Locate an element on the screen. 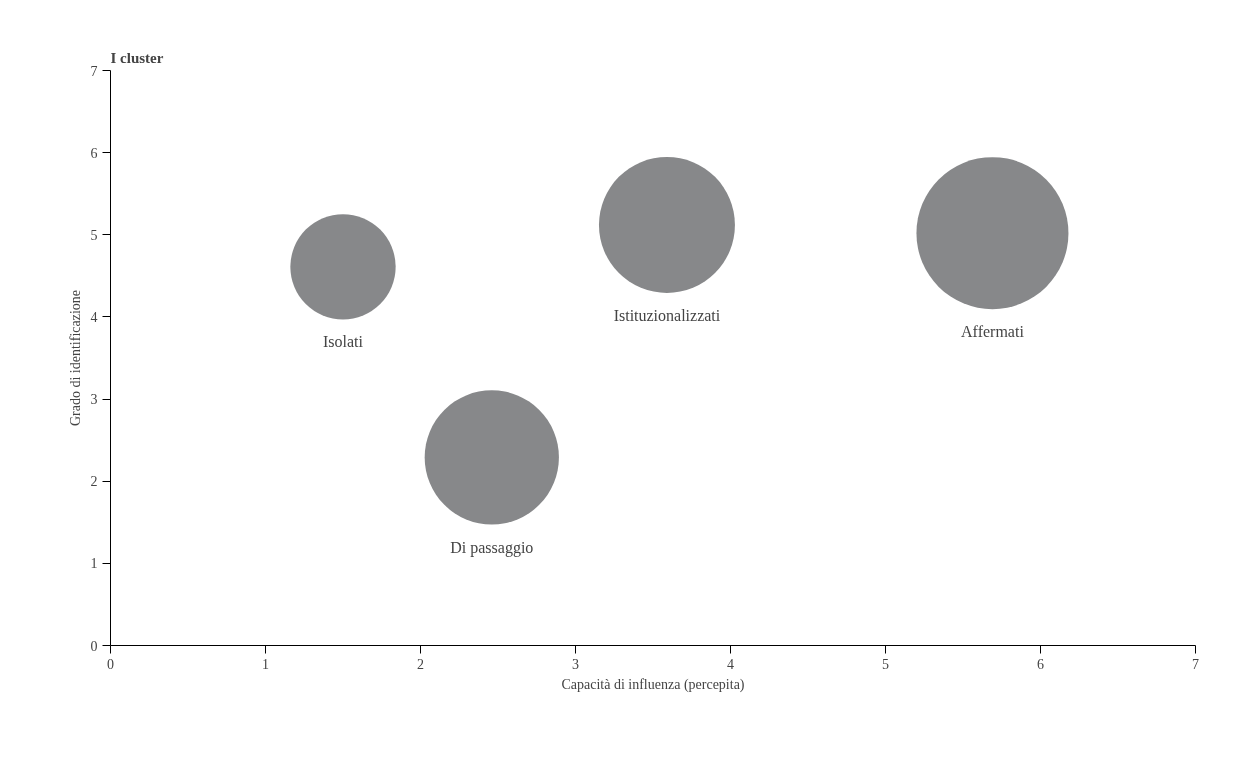 Image resolution: width=1249 pixels, height=765 pixels. y-tick-label: 7 is located at coordinates (94, 71).